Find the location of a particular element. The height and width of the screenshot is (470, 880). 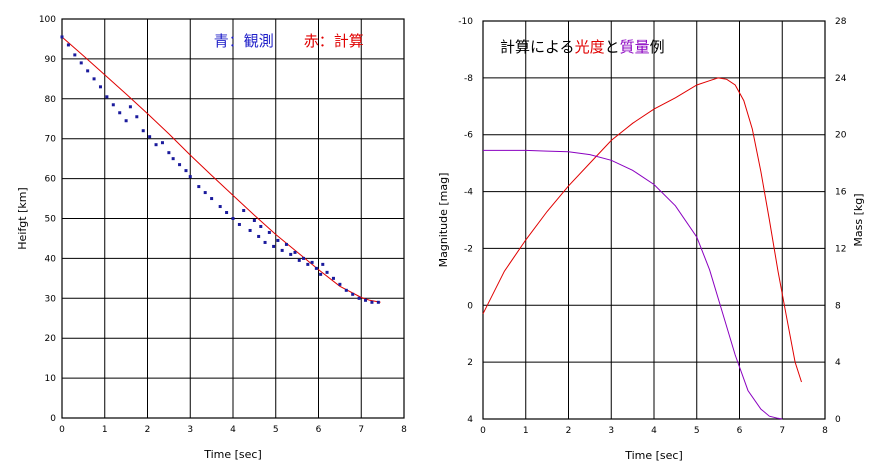

left-x-axis-label: Time [sec] is located at coordinates (232, 454).